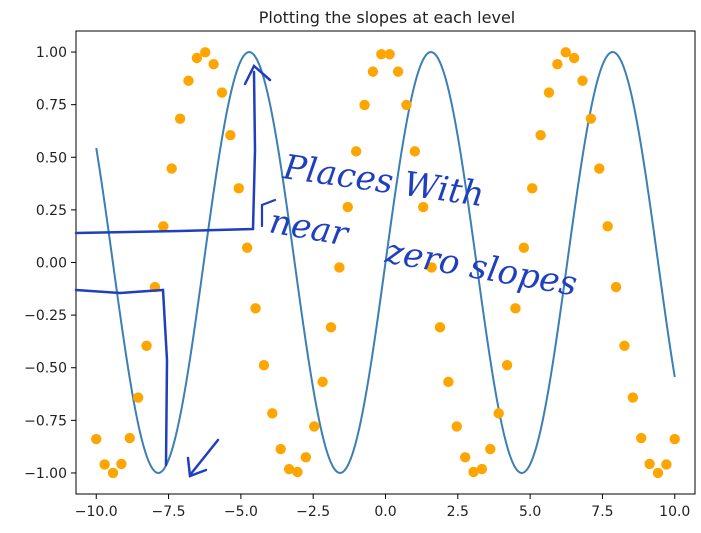 The image size is (701, 533). Describe the element at coordinates (385, 512) in the screenshot. I see `x-tick-label: 0.0` at that location.